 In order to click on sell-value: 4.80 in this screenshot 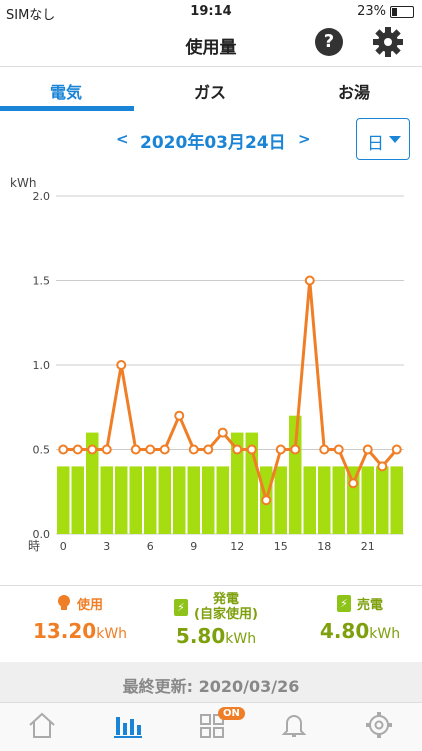, I will do `click(344, 631)`.